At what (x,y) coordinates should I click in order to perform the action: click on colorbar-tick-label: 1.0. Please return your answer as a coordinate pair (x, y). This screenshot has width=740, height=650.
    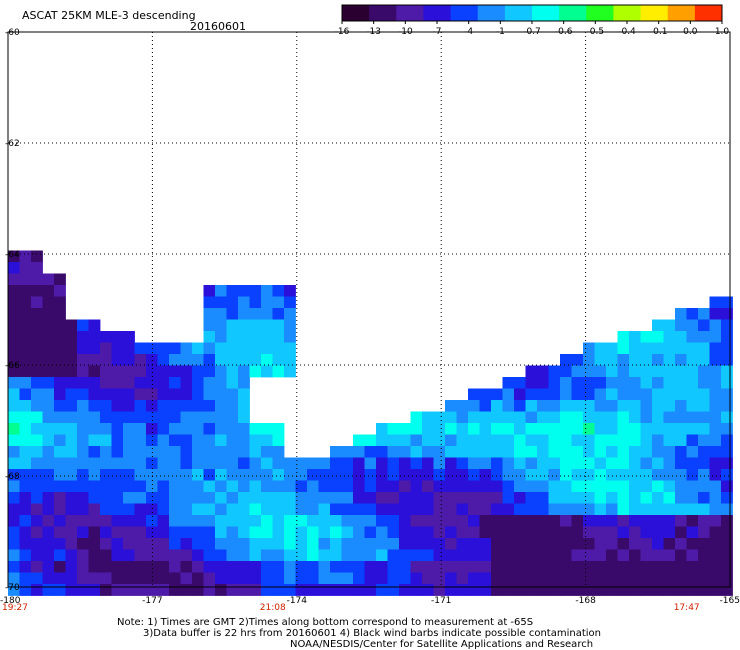
    Looking at the image, I should click on (722, 32).